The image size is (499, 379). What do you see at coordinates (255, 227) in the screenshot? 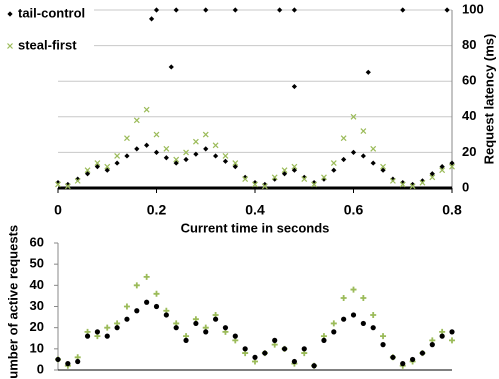
I see `x-axis-title: Current time in seconds` at bounding box center [255, 227].